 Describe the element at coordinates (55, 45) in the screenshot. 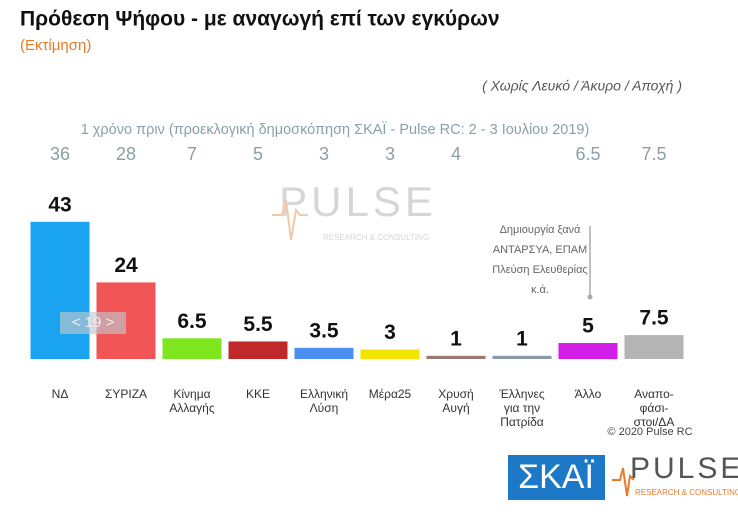

I see `chart-subtitle: (Εκτίμηση)` at that location.